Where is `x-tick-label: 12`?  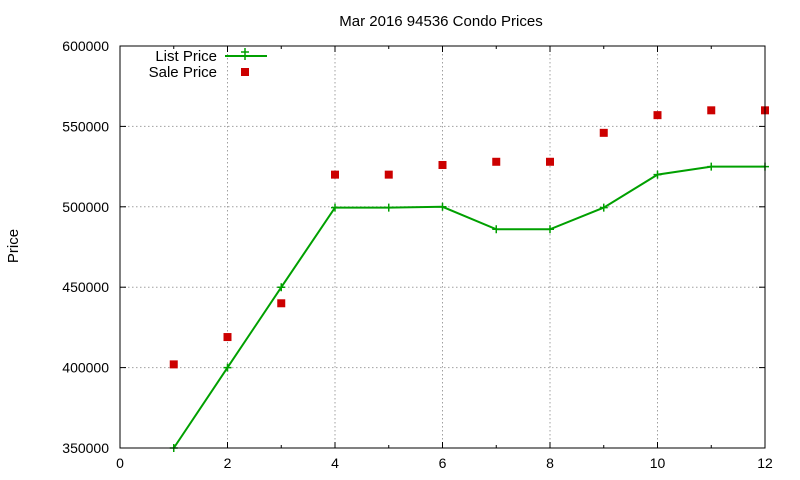
x-tick-label: 12 is located at coordinates (765, 463).